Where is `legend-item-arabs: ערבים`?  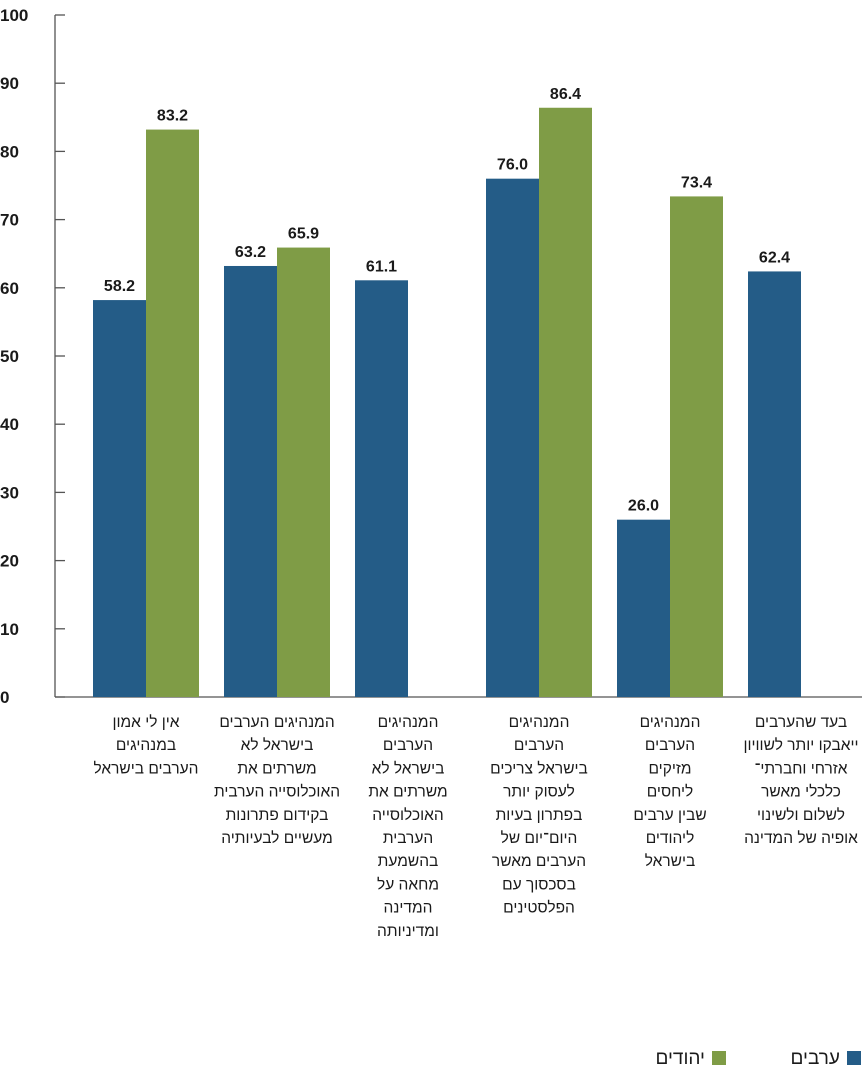
legend-item-arabs: ערבים is located at coordinates (826, 1058).